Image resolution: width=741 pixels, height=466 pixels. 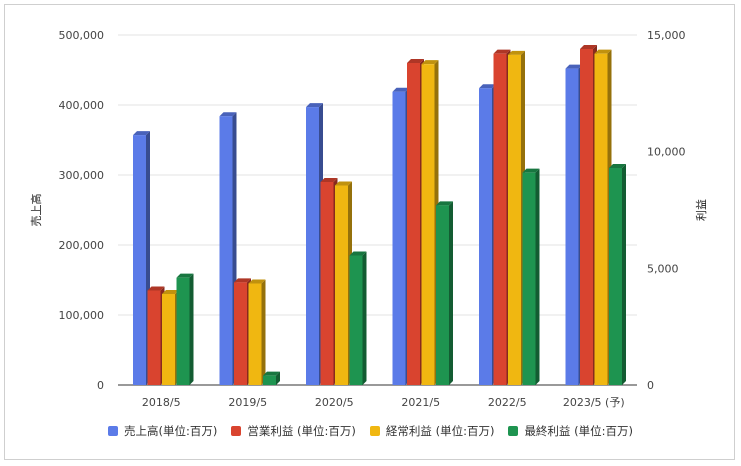 What do you see at coordinates (82, 315) in the screenshot?
I see `left-tick-label: 100,000` at bounding box center [82, 315].